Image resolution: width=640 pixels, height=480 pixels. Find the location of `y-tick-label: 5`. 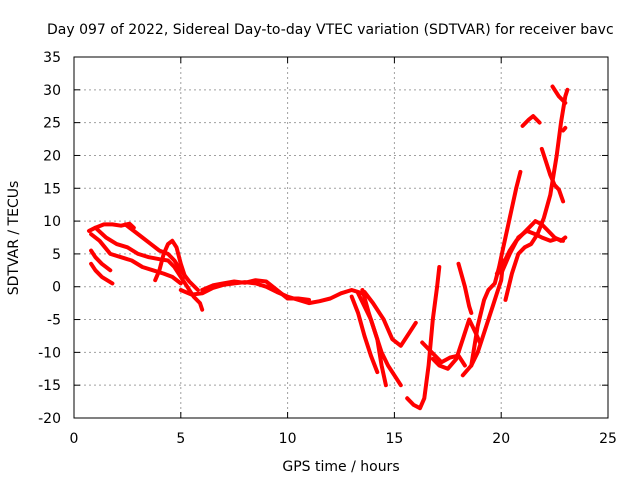

y-tick-label: 5 is located at coordinates (56, 255).